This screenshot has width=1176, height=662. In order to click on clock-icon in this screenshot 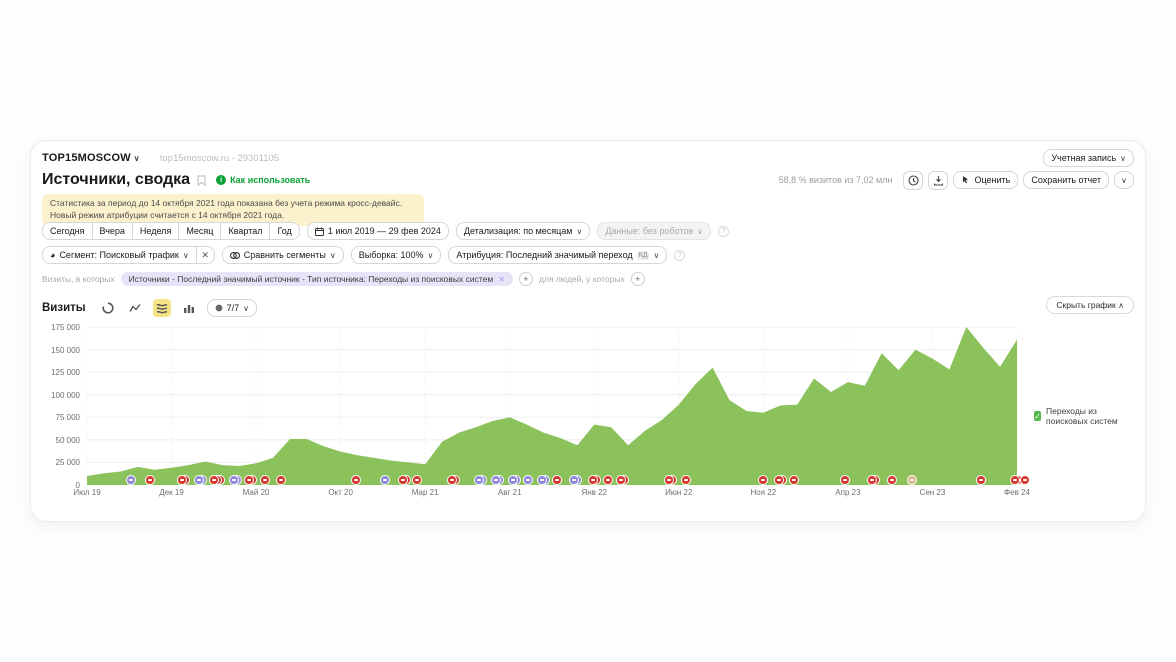, I will do `click(913, 180)`.